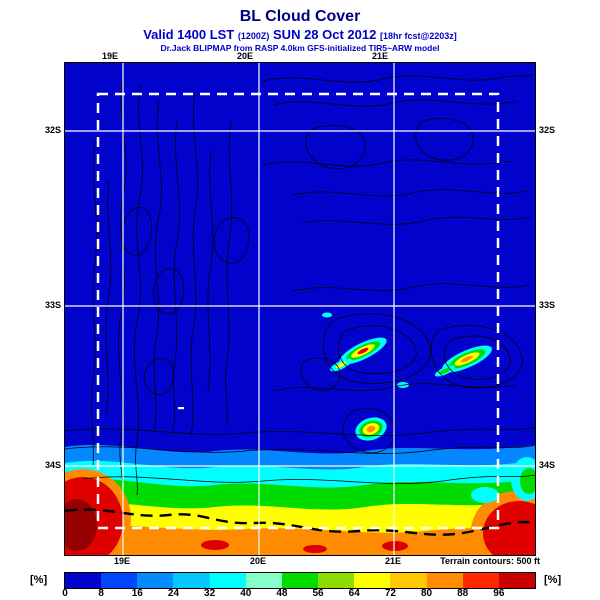 The image size is (600, 600). What do you see at coordinates (547, 465) in the screenshot?
I see `lat-label-right-34s: 34S` at bounding box center [547, 465].